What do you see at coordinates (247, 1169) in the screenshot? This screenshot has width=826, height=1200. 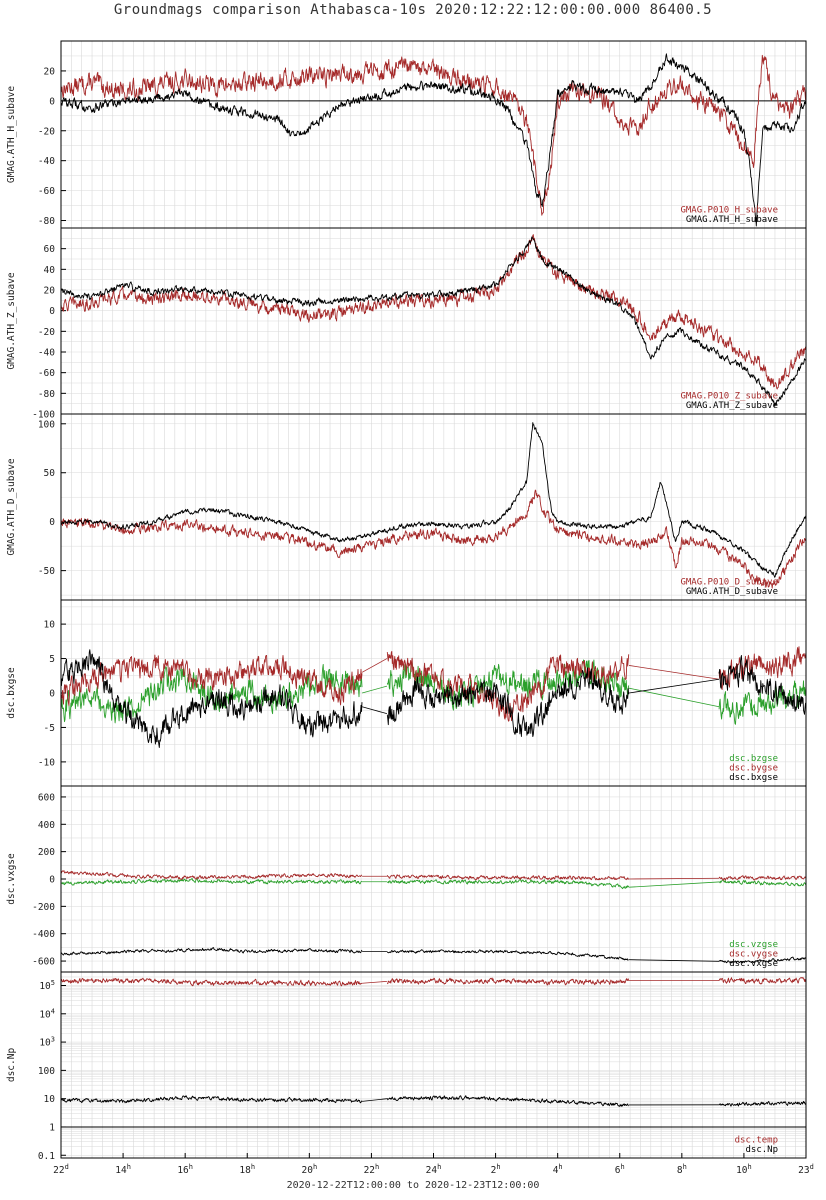 I see `x-tick-label: 18h` at bounding box center [247, 1169].